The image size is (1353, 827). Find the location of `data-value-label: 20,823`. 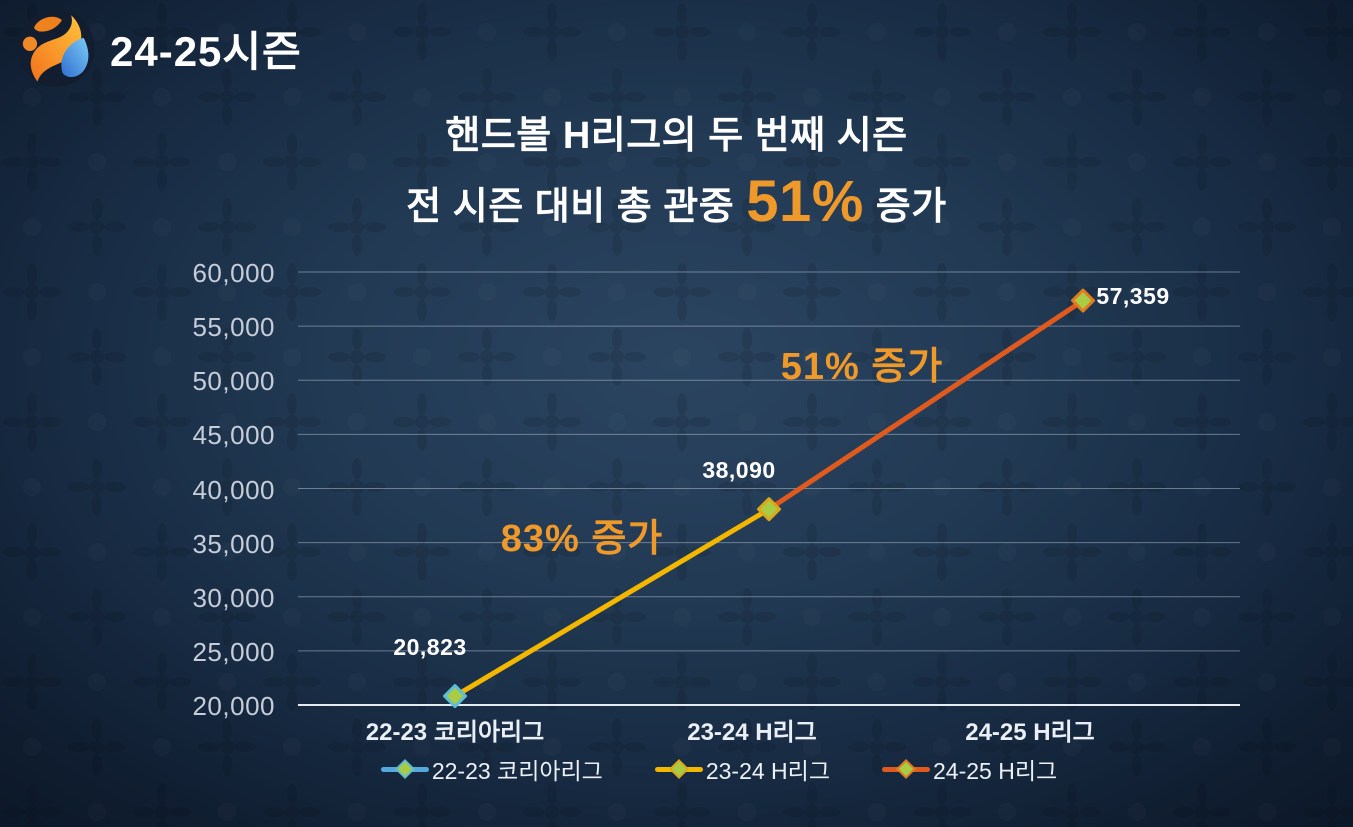

data-value-label: 20,823 is located at coordinates (430, 647).